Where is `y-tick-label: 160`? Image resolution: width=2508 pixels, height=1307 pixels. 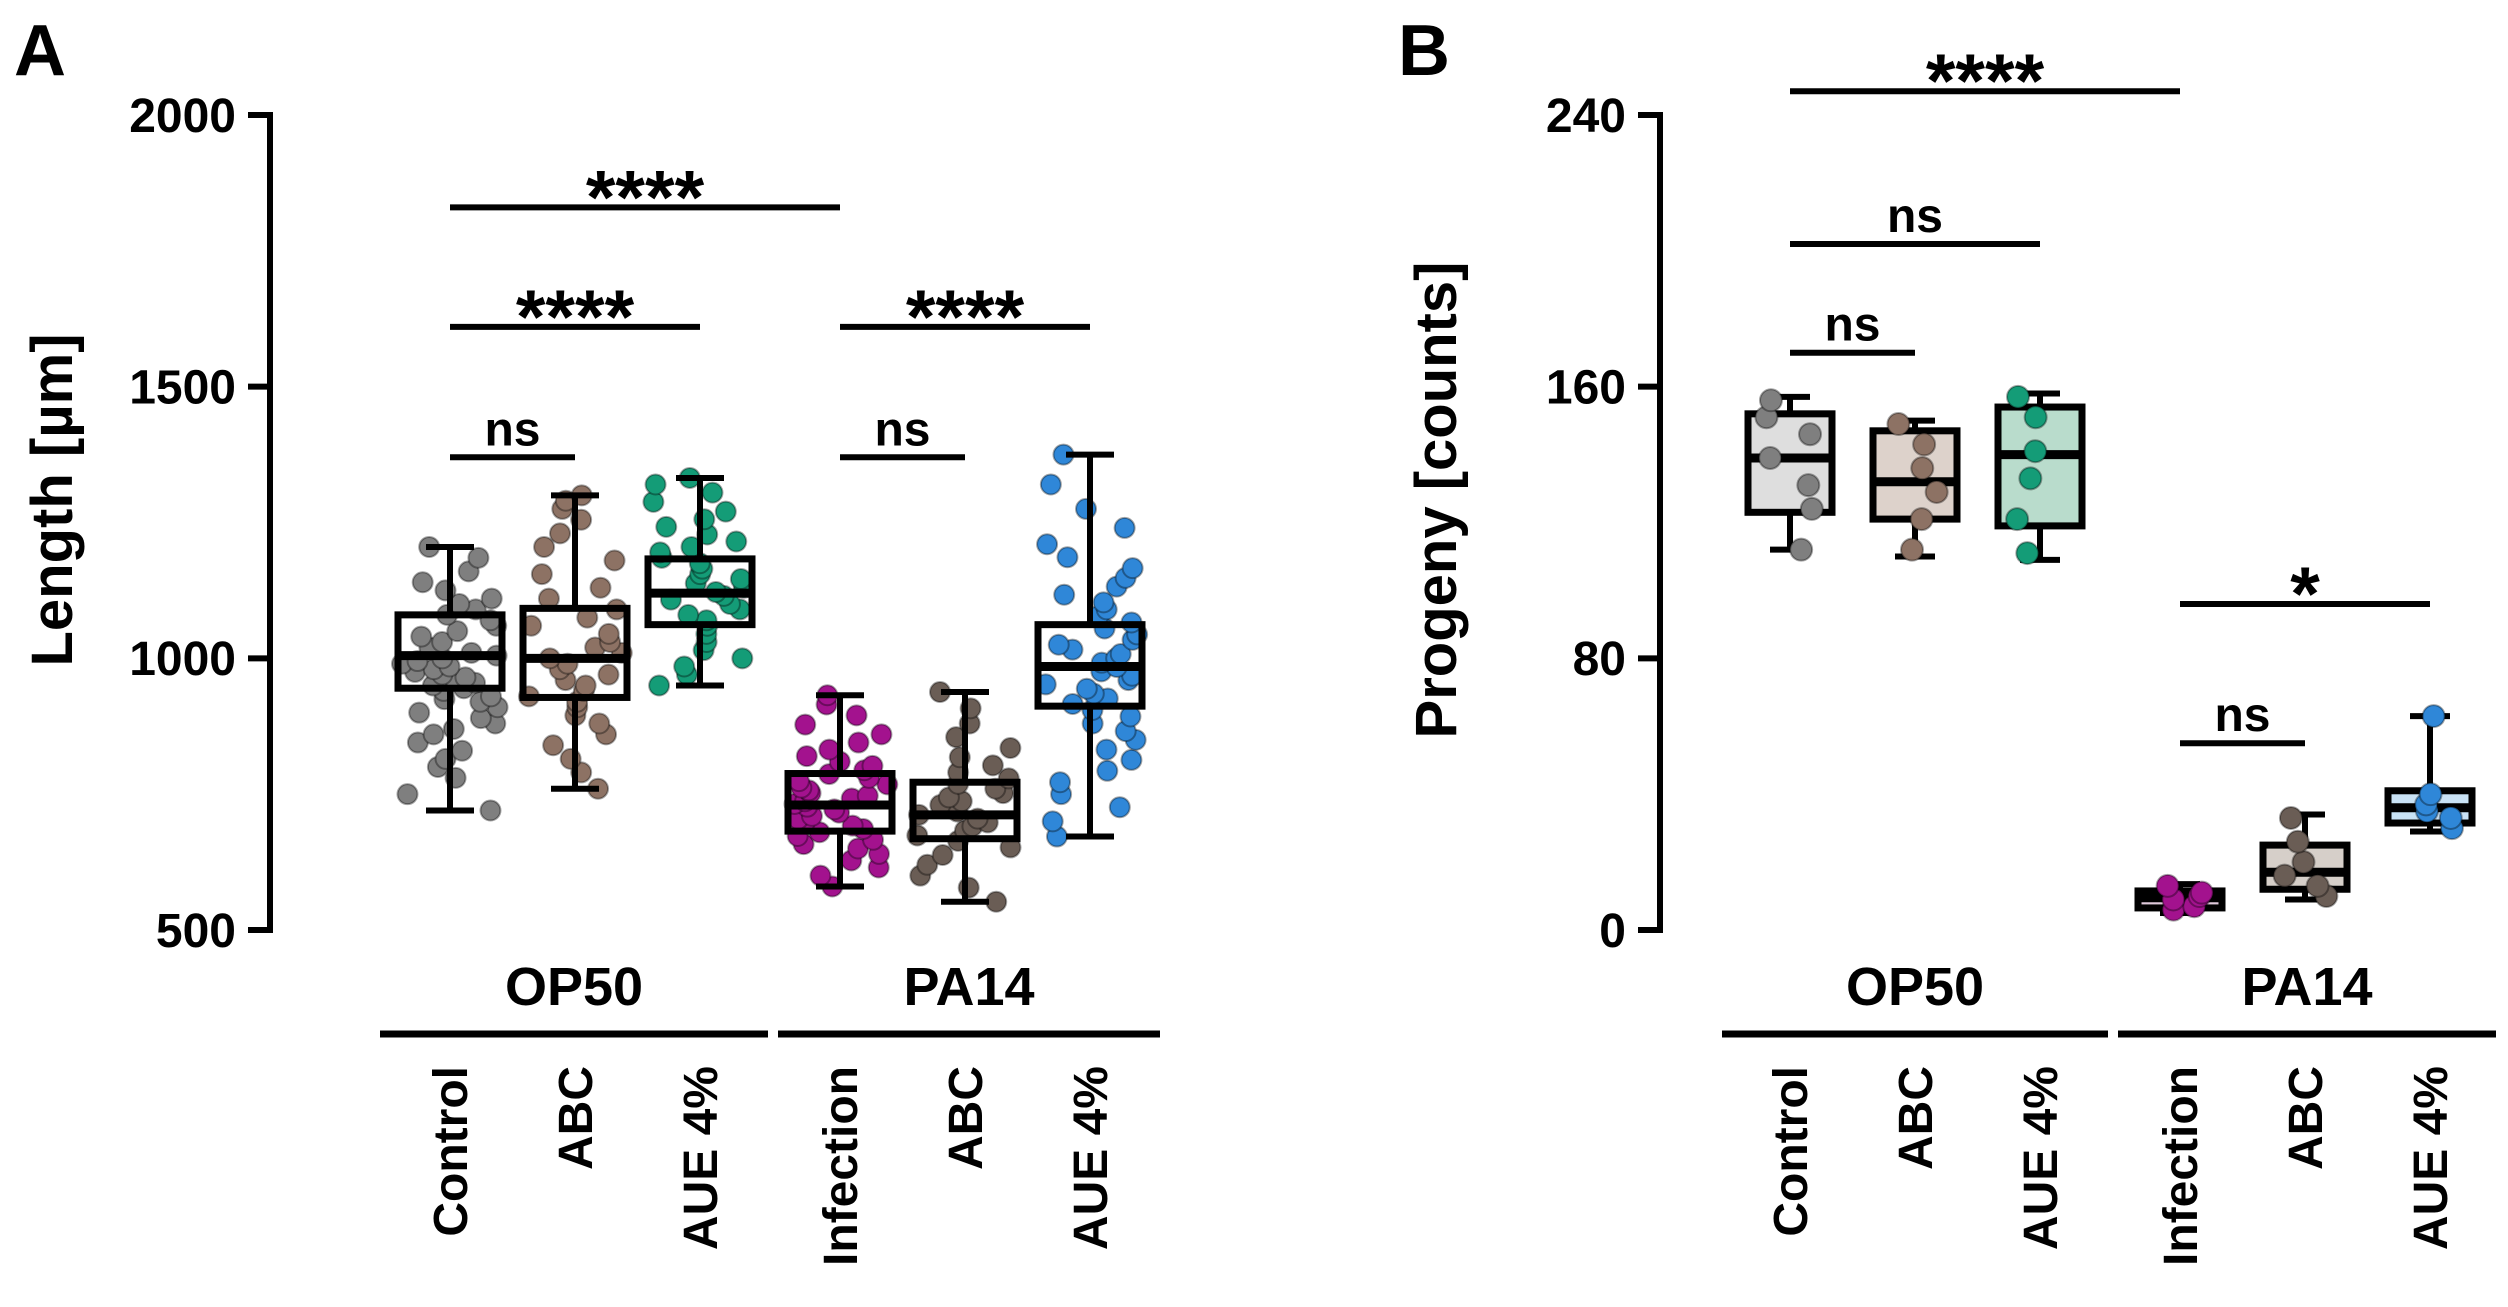 y-tick-label: 160 is located at coordinates (1586, 387).